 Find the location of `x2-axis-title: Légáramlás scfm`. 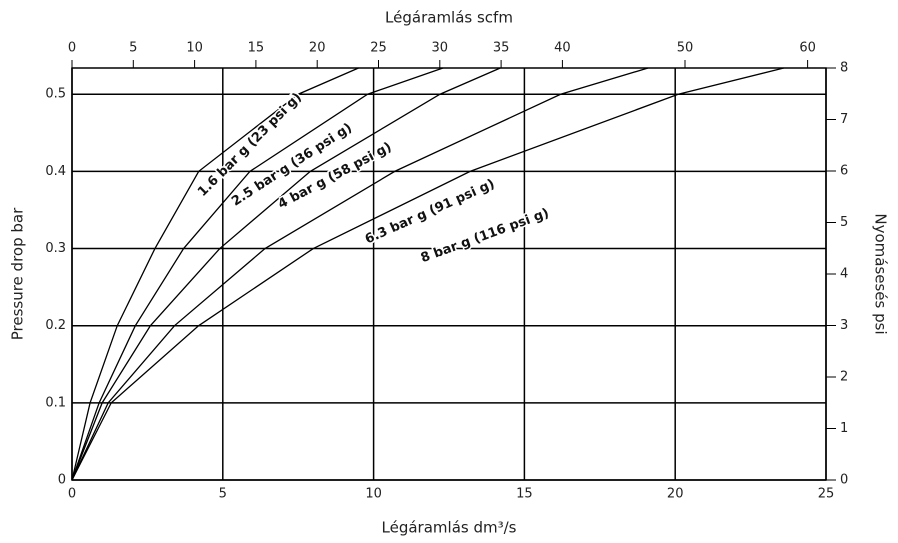

x2-axis-title: Légáramlás scfm is located at coordinates (449, 18).